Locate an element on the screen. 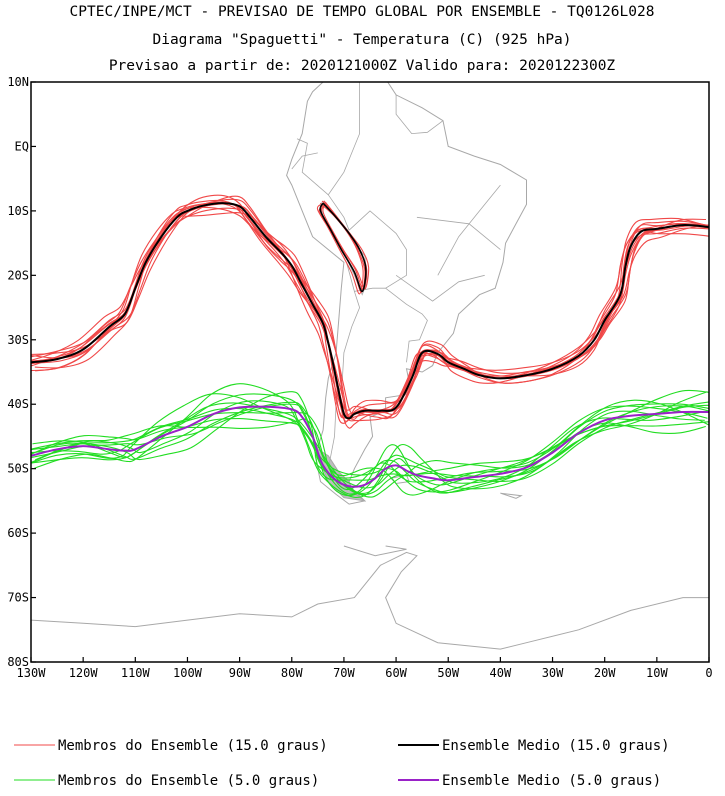 This screenshot has width=725, height=796. x-tick-label: 80W is located at coordinates (292, 673).